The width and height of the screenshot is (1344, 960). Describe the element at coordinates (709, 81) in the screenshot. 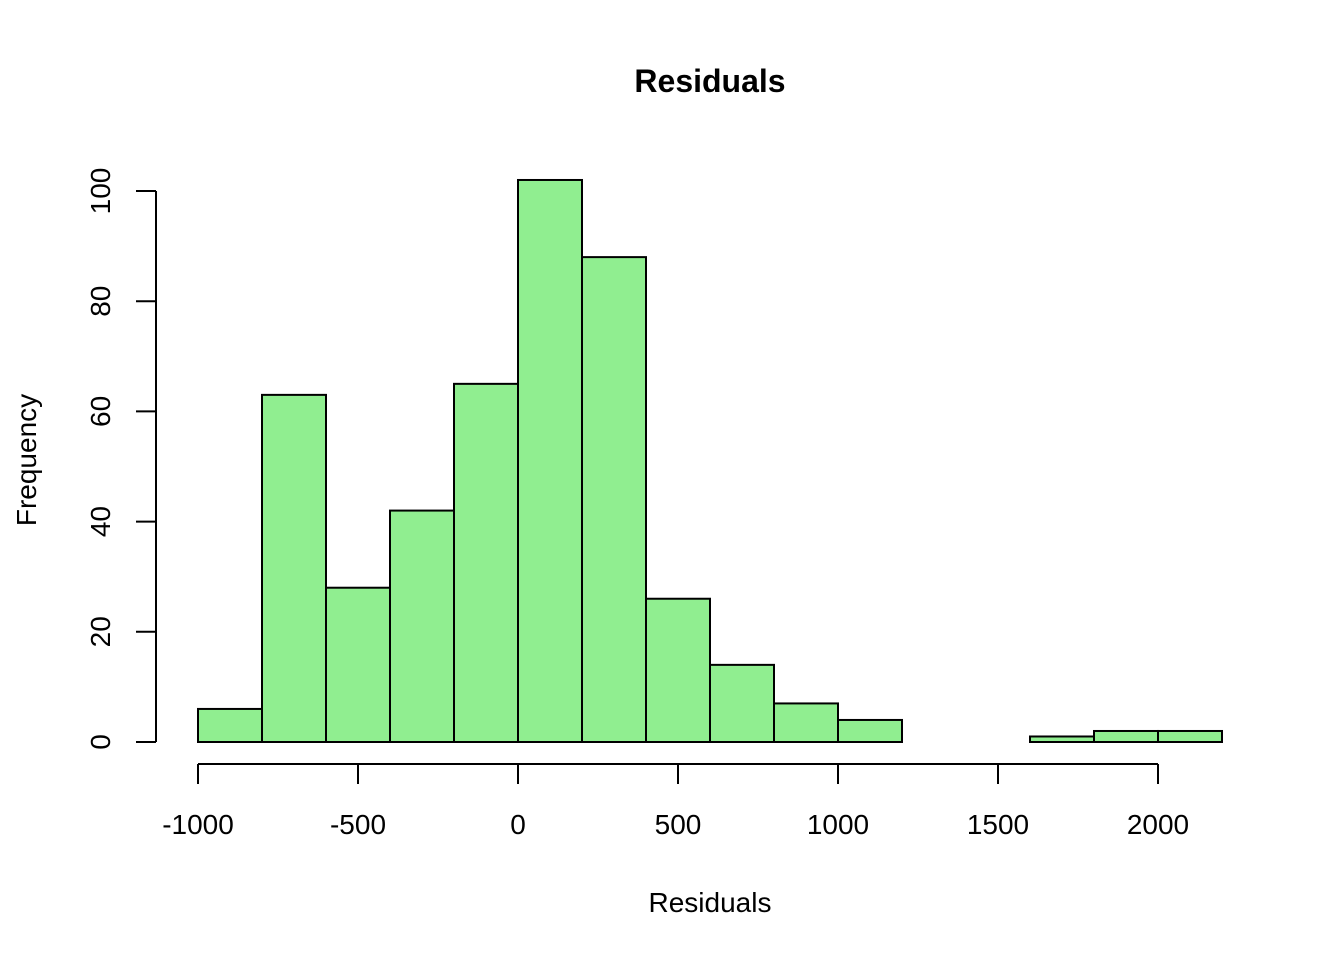

I see `chart-title: Residuals` at that location.